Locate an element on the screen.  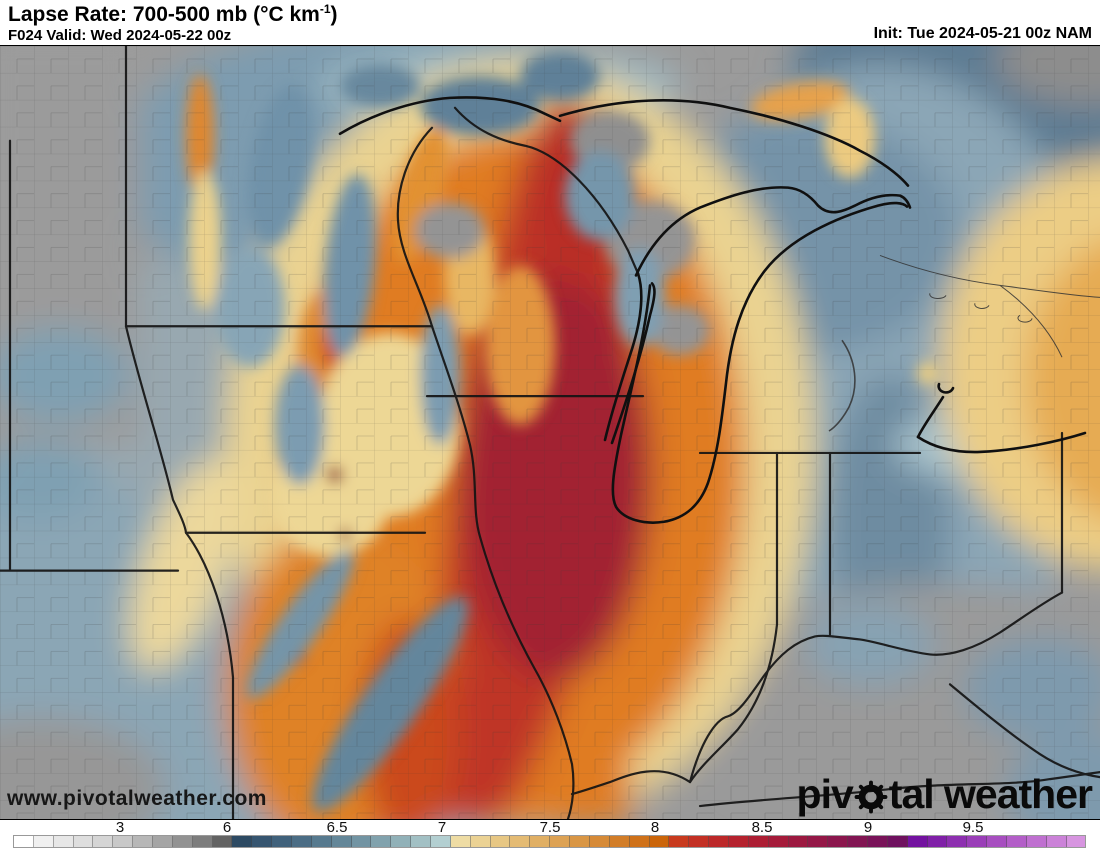
colorbar-tick: 6 is located at coordinates (227, 827).